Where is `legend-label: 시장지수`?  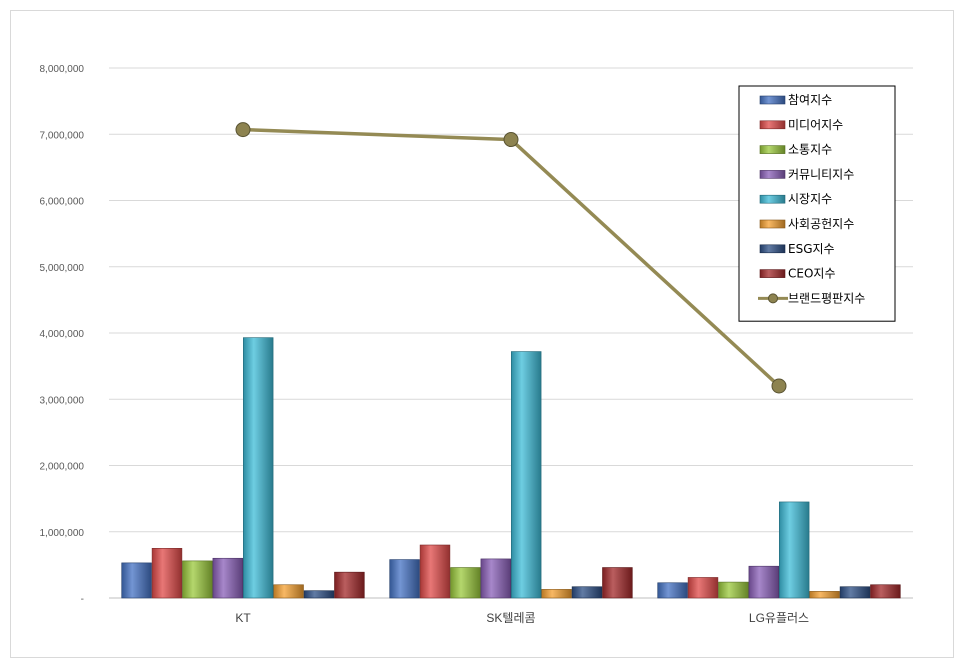 legend-label: 시장지수 is located at coordinates (810, 199).